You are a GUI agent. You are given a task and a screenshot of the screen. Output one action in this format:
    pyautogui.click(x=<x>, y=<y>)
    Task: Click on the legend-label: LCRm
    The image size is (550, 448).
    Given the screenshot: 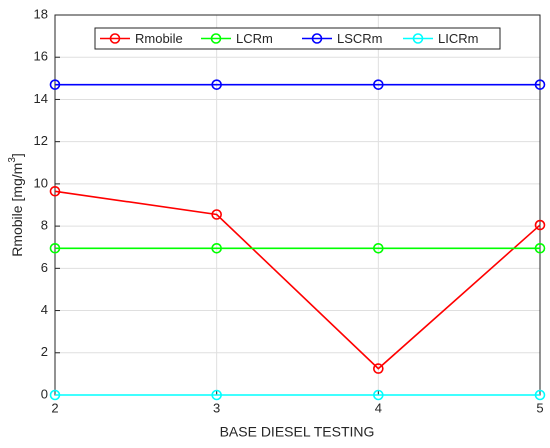 What is the action you would take?
    pyautogui.click(x=254, y=38)
    